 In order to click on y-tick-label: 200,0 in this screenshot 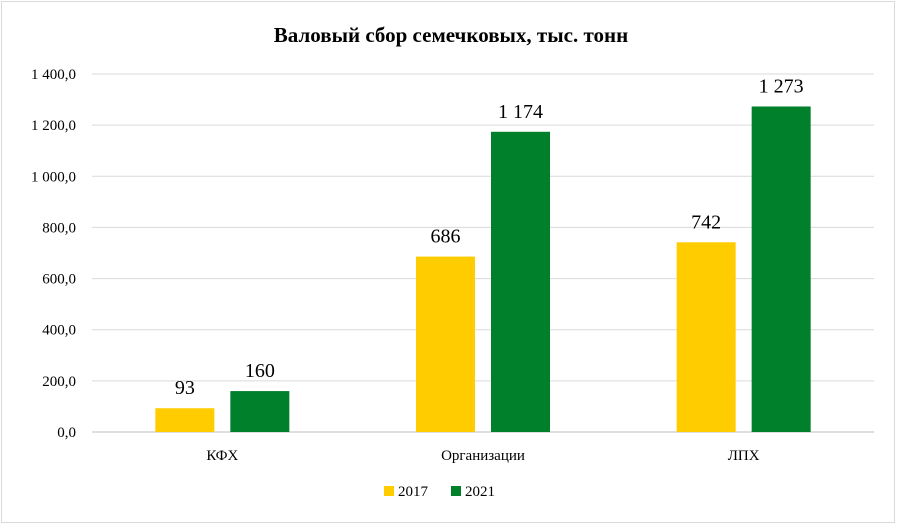, I will do `click(59, 382)`.